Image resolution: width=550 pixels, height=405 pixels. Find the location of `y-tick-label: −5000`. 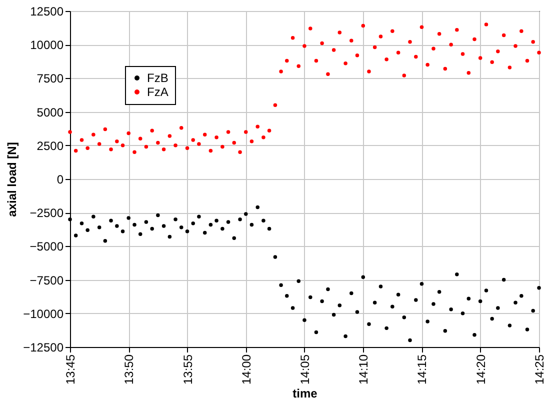

y-tick-label: −5000 is located at coordinates (47, 247).